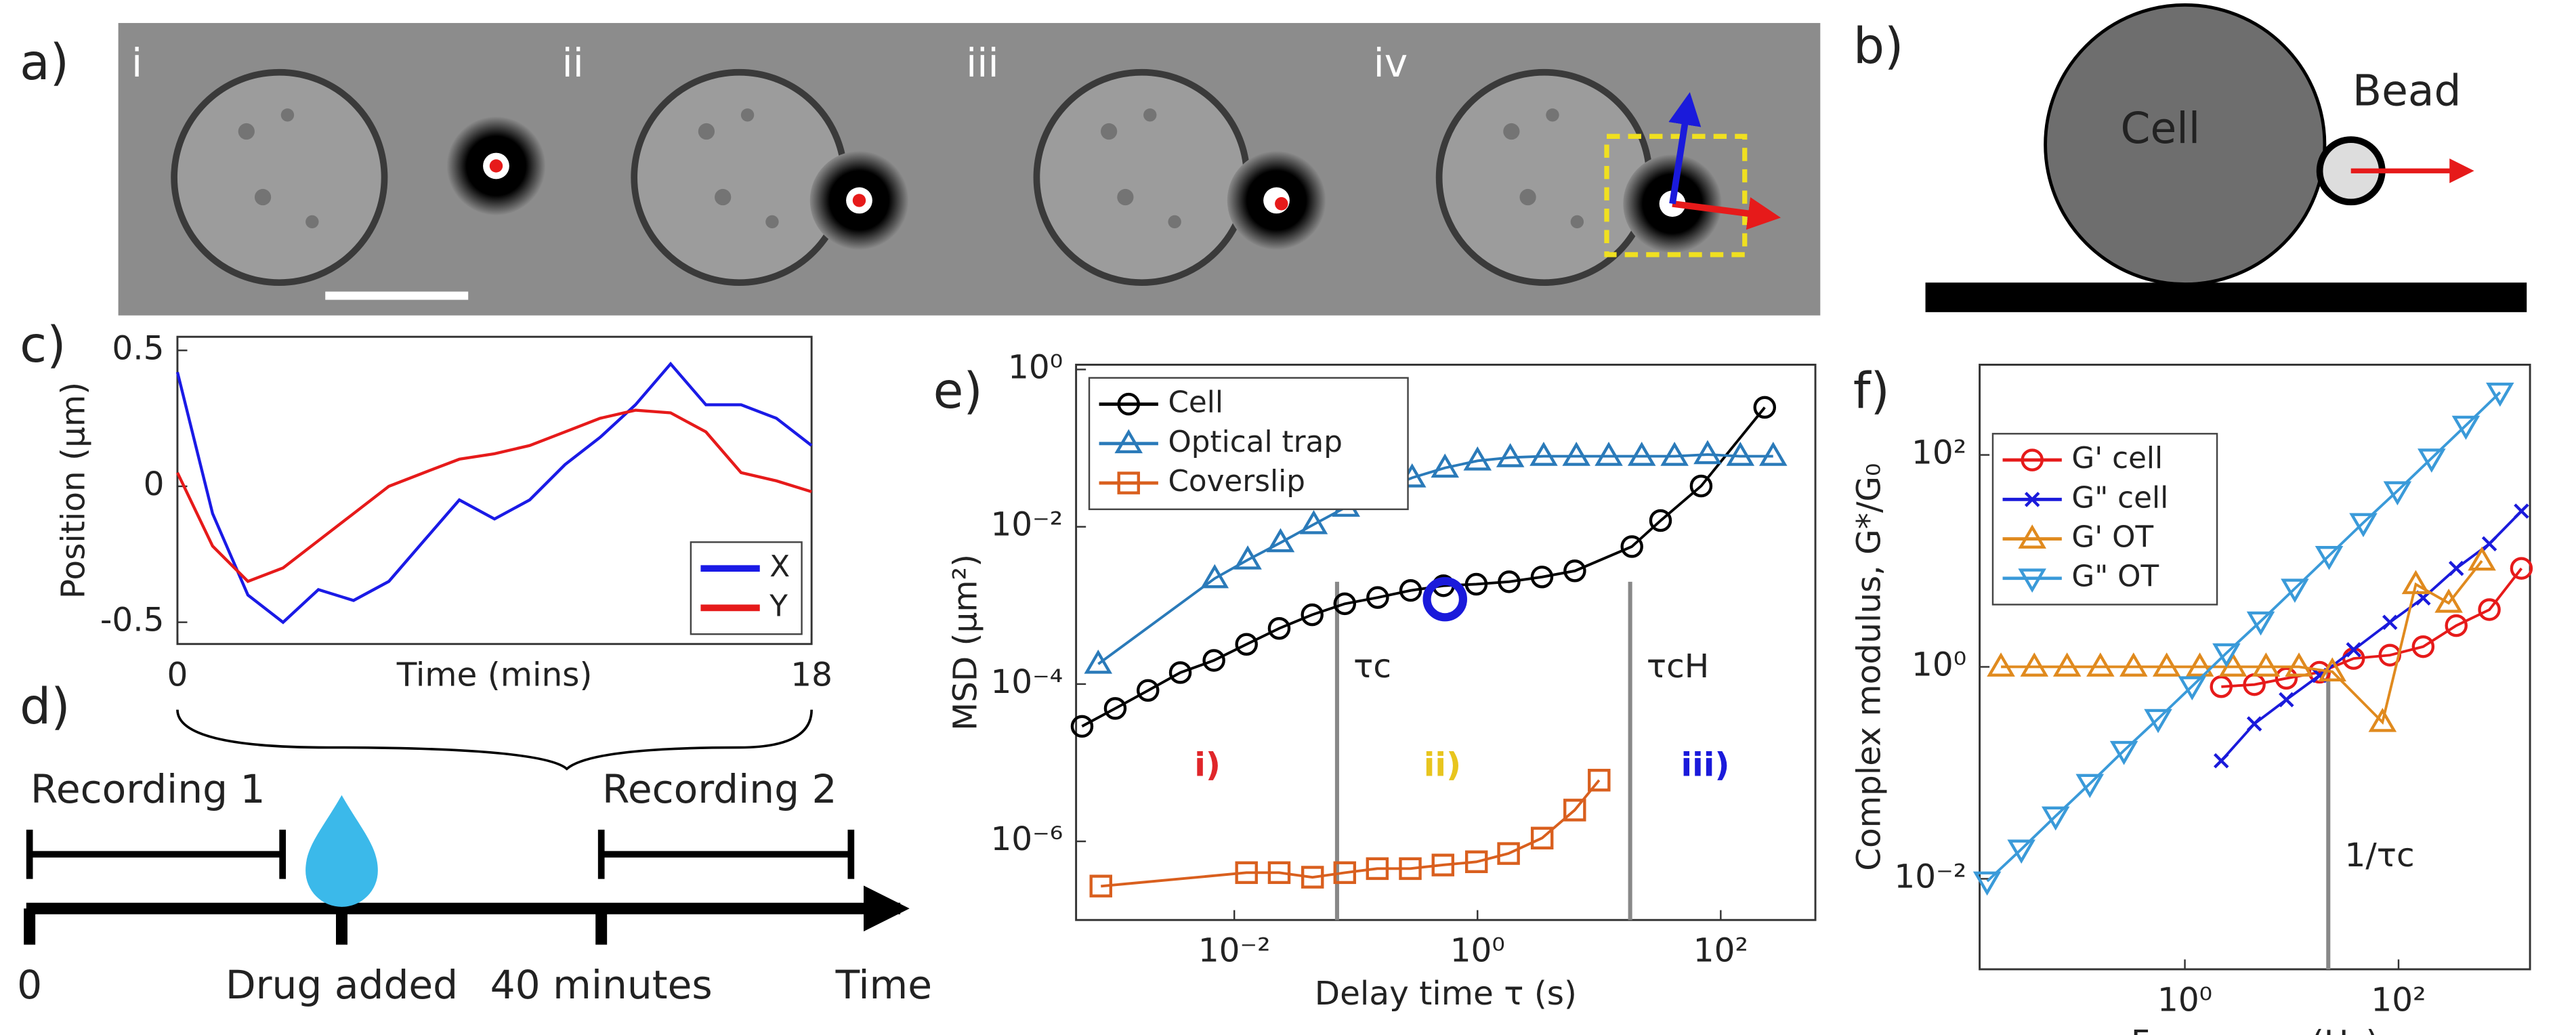 Image resolution: width=2576 pixels, height=1035 pixels. I want to click on x-tick-label: 10⁻², so click(1234, 951).